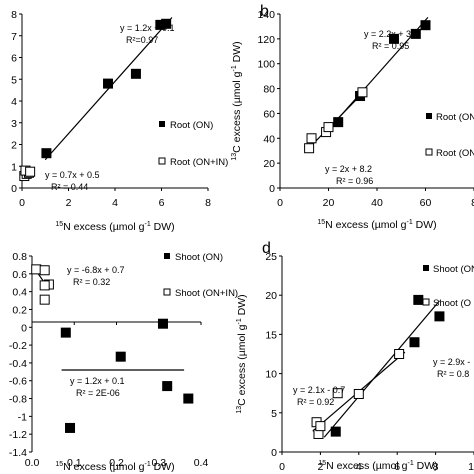  I want to click on x-tick-label: 0.0, so click(32, 463).